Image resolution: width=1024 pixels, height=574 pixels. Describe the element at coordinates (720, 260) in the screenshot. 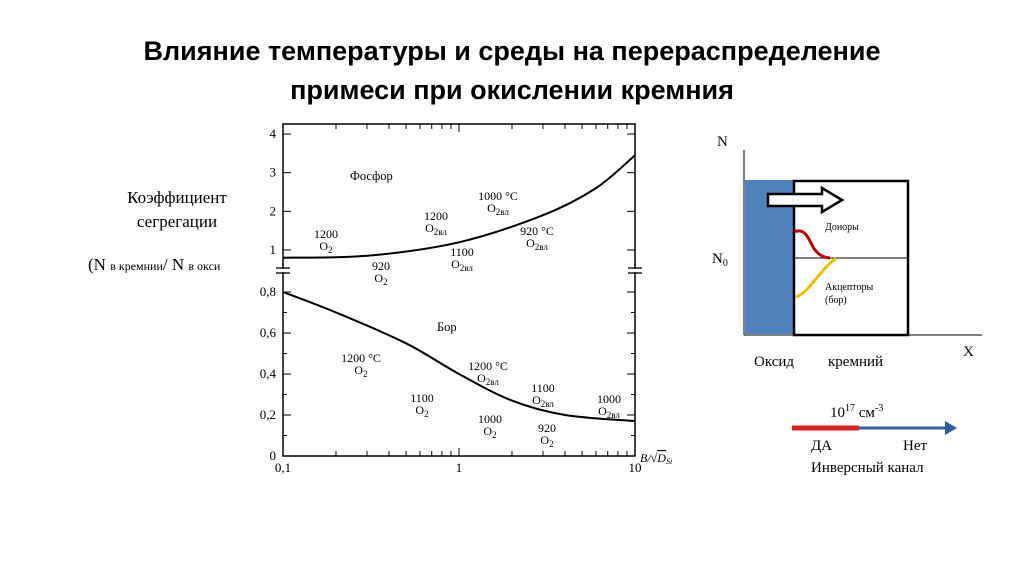

I see `n0-label: N0` at that location.